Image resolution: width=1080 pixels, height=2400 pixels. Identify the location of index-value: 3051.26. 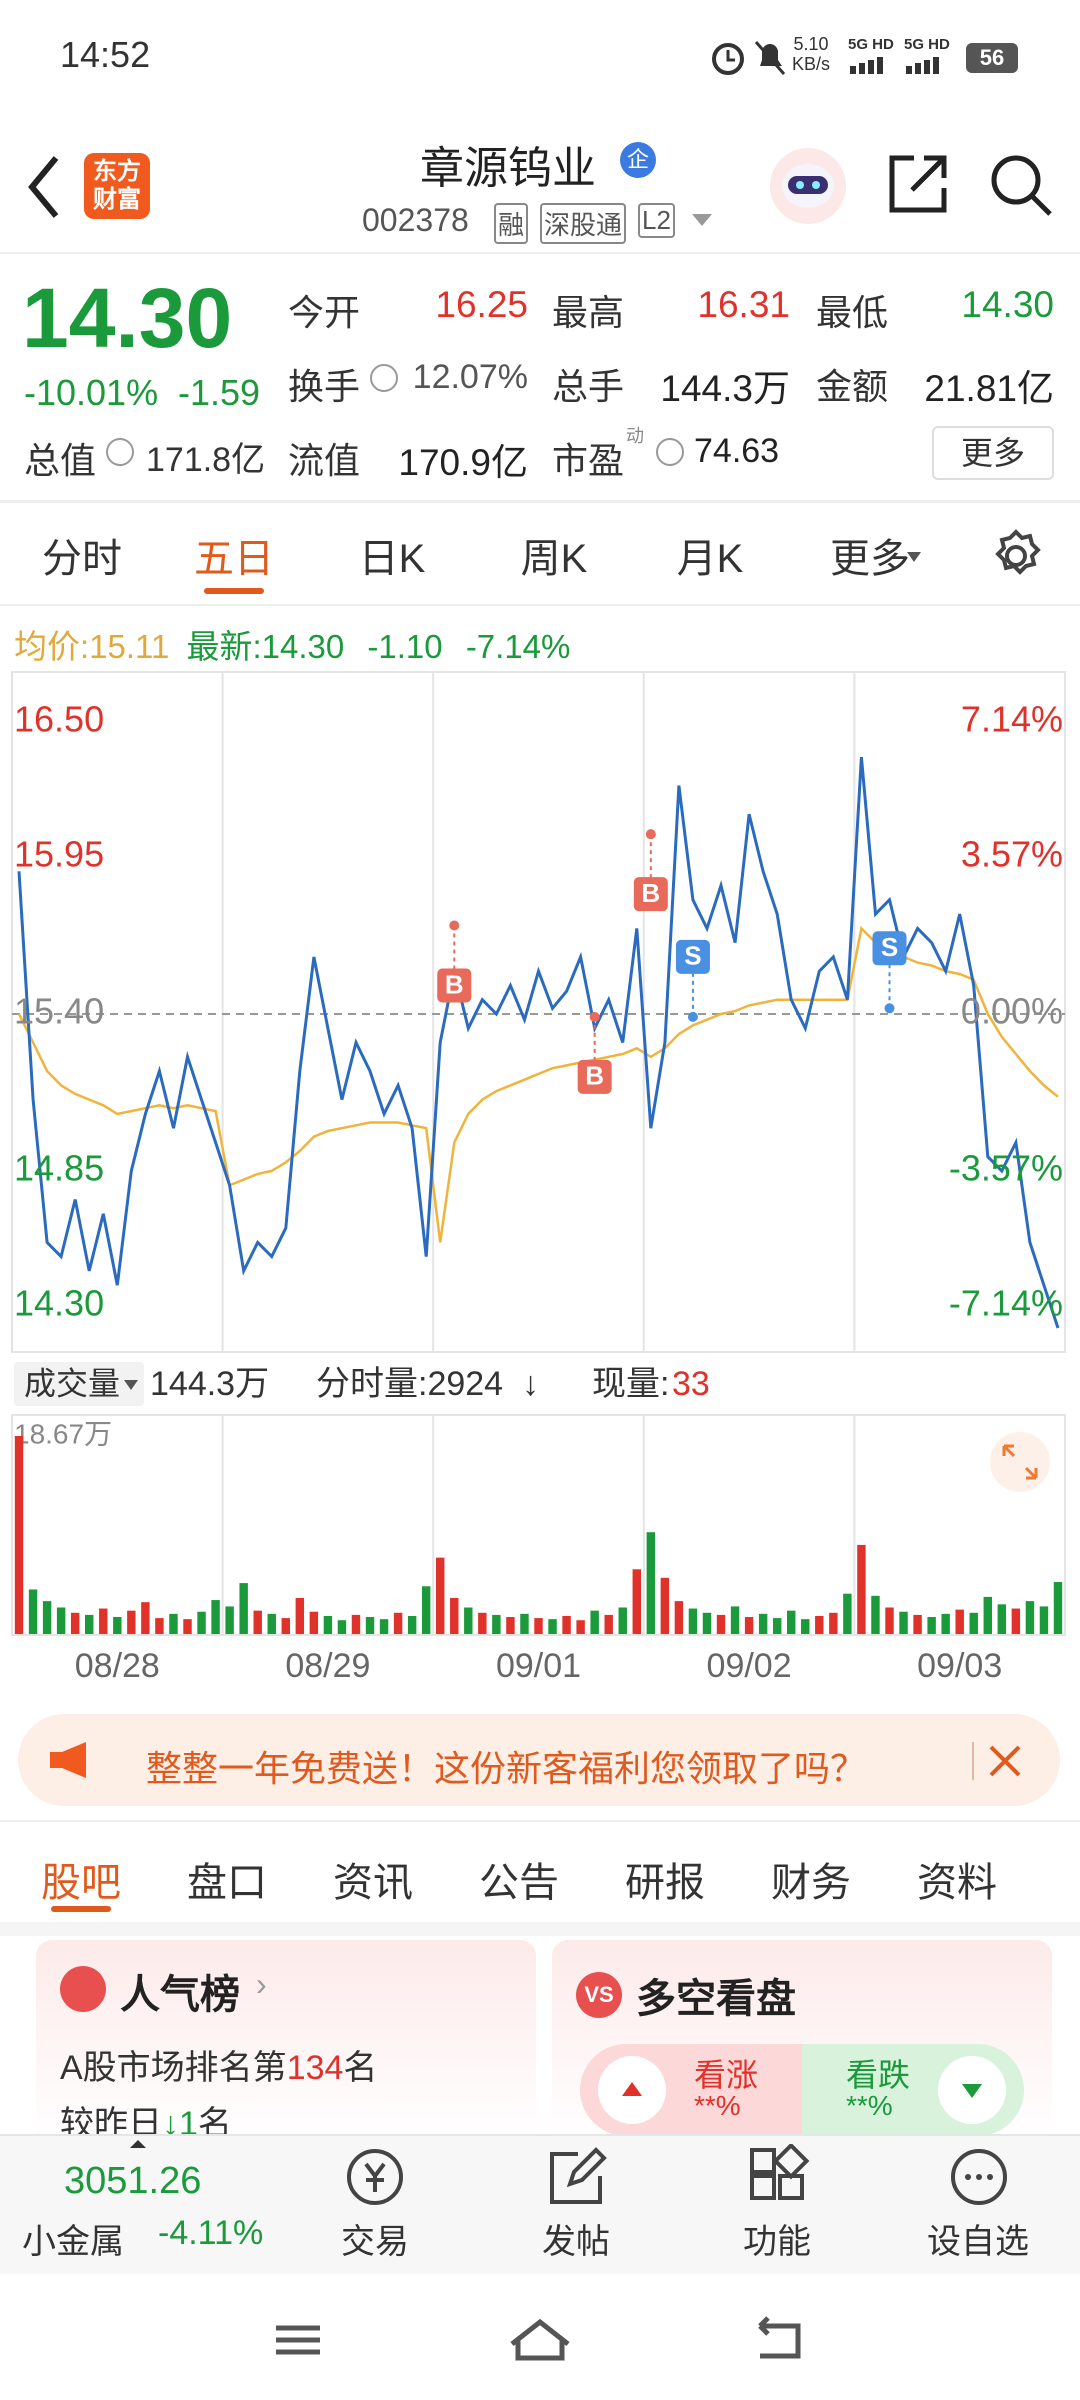
(133, 2181).